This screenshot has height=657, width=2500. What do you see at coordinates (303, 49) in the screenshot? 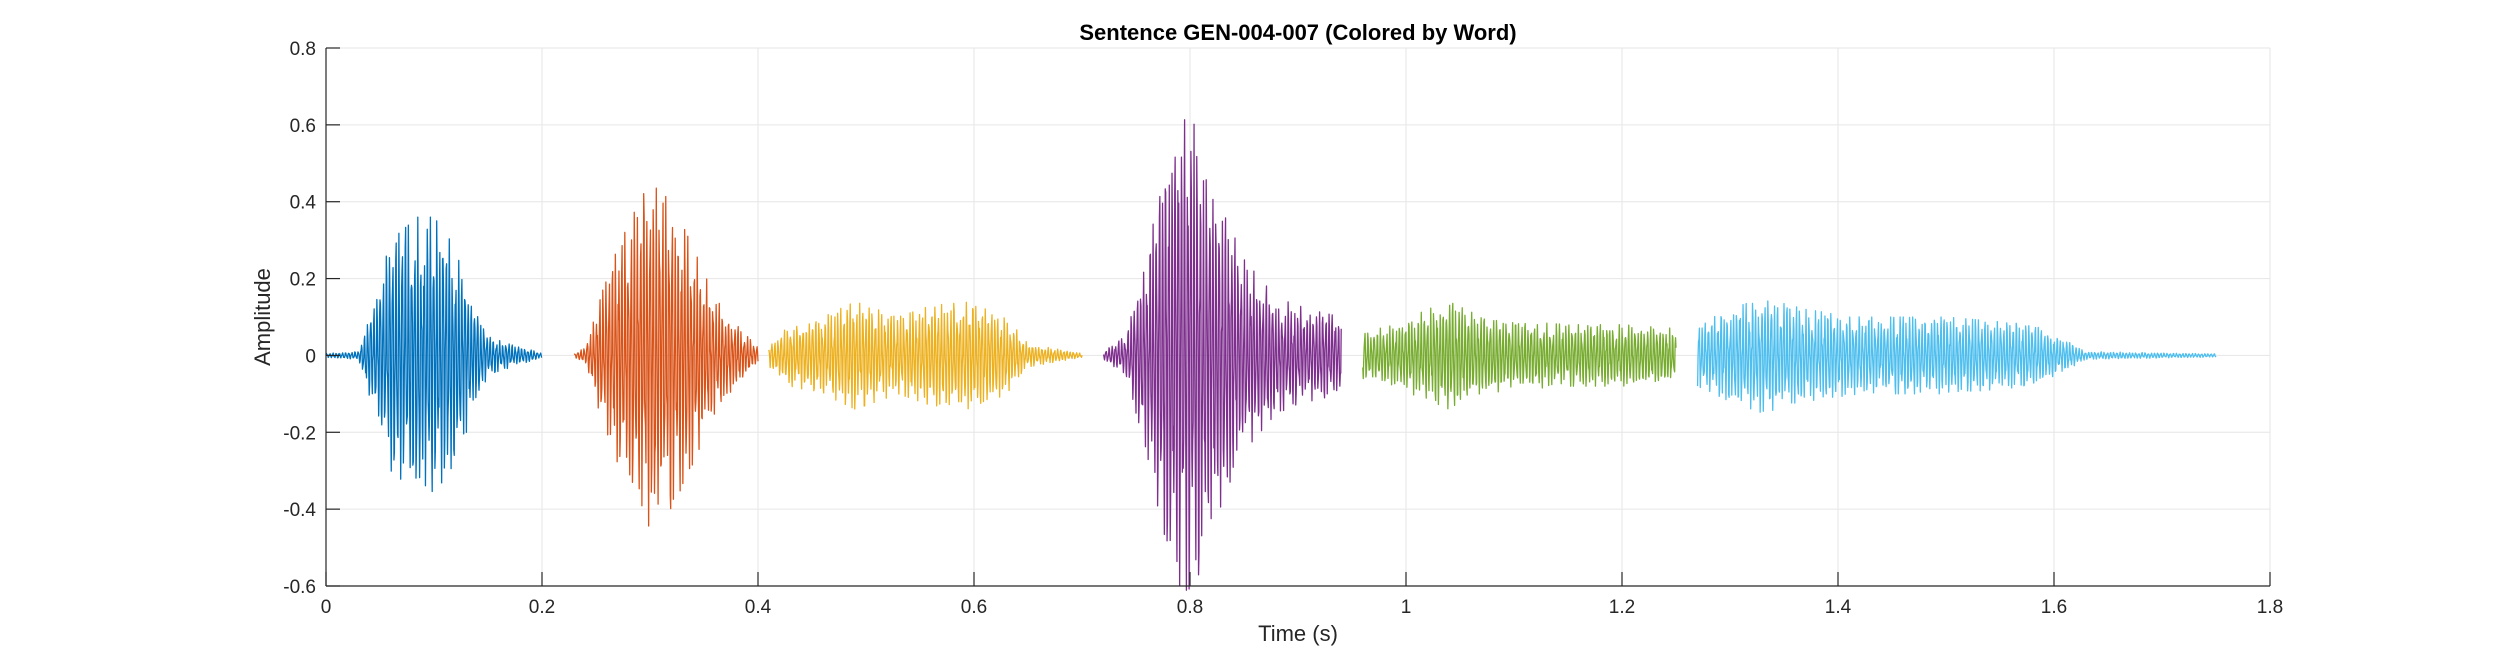
I see `y-tick-label: 0.8` at bounding box center [303, 49].